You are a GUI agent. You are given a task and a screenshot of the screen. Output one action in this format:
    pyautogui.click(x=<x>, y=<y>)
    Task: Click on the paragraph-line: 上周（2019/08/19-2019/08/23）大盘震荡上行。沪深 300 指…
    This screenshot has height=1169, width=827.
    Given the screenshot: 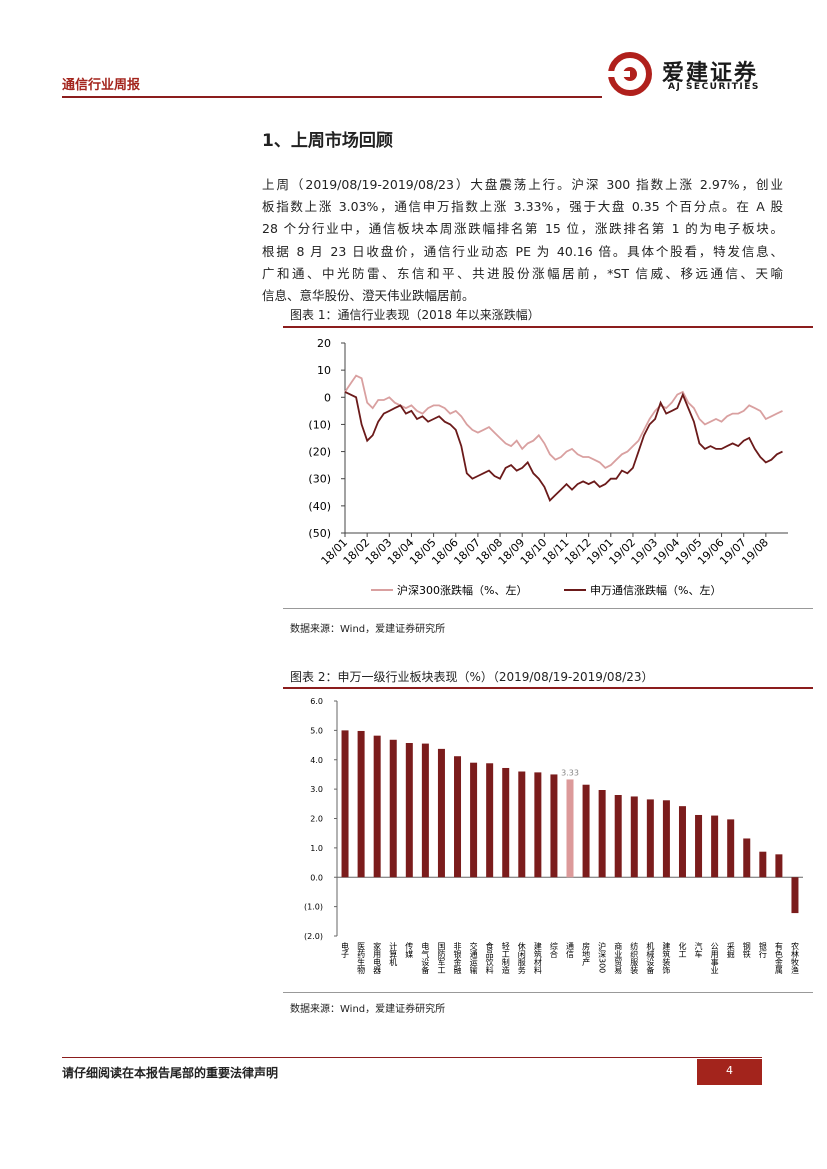 What is the action you would take?
    pyautogui.click(x=522, y=184)
    